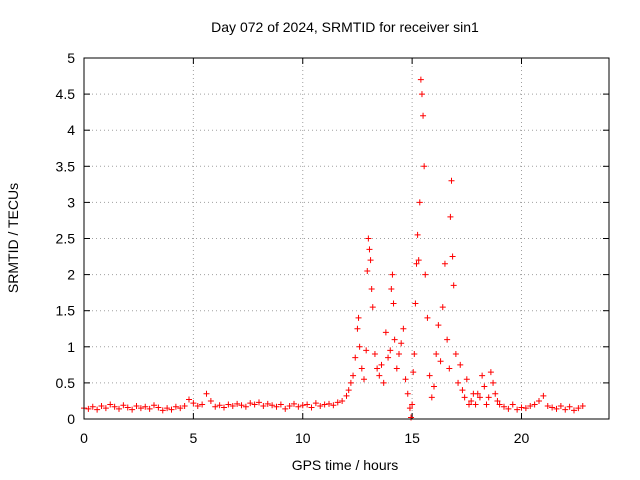 Image resolution: width=640 pixels, height=480 pixels. Describe the element at coordinates (13, 238) in the screenshot. I see `y-axis-label: SRMTID / TECUs` at that location.